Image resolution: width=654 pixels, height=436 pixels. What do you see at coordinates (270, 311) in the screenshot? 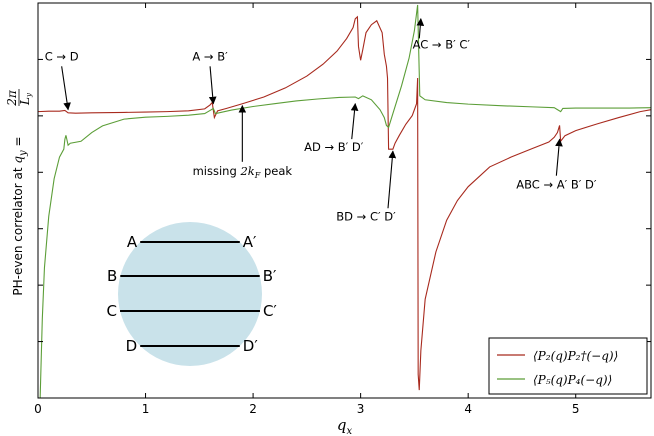
I see `inset-label-right: C′` at bounding box center [270, 311].